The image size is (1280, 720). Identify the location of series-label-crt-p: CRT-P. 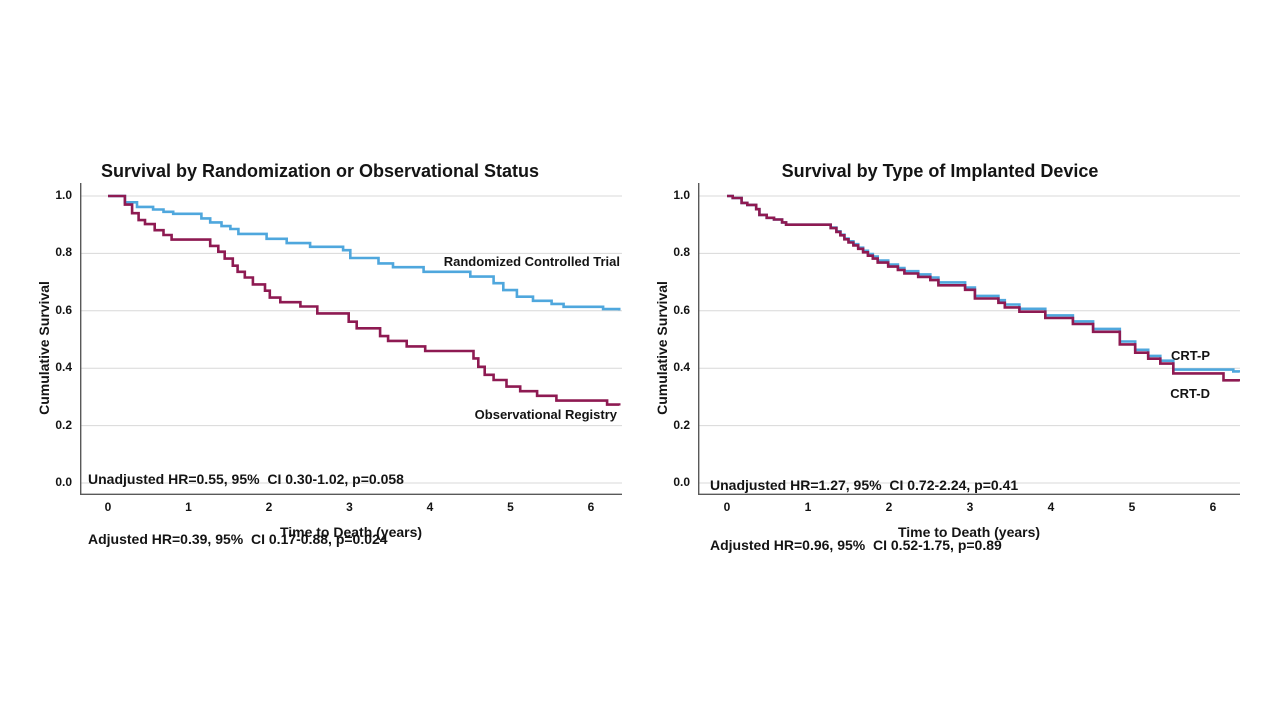
(1190, 355).